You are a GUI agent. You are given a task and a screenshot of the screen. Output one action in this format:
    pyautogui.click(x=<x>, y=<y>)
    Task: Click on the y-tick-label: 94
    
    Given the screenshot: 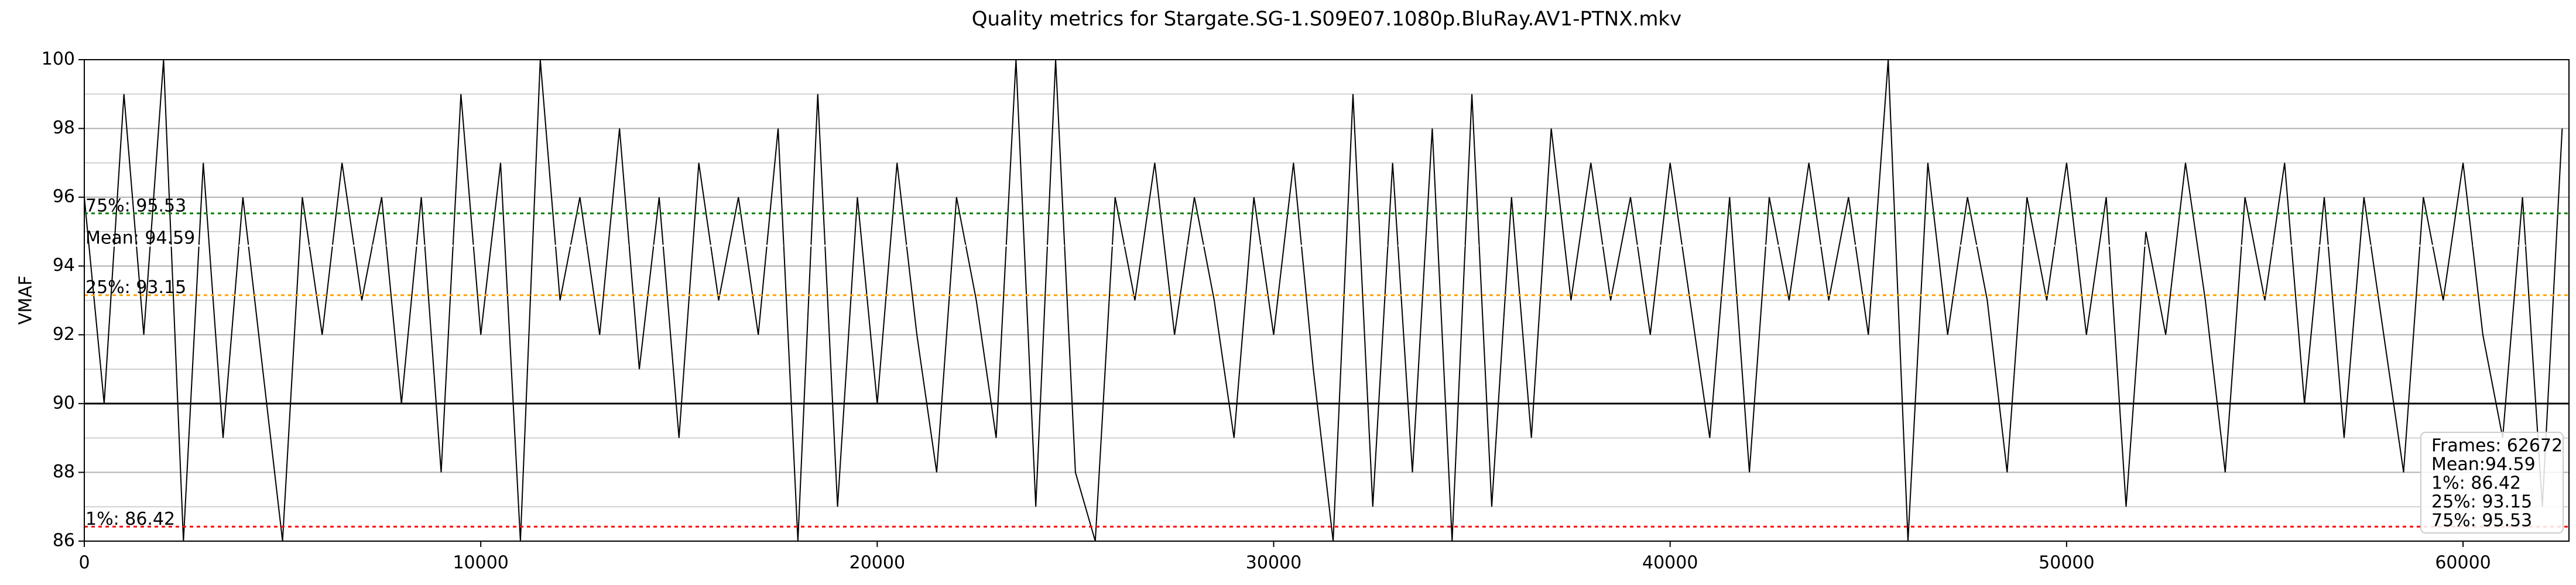 What is the action you would take?
    pyautogui.click(x=64, y=265)
    